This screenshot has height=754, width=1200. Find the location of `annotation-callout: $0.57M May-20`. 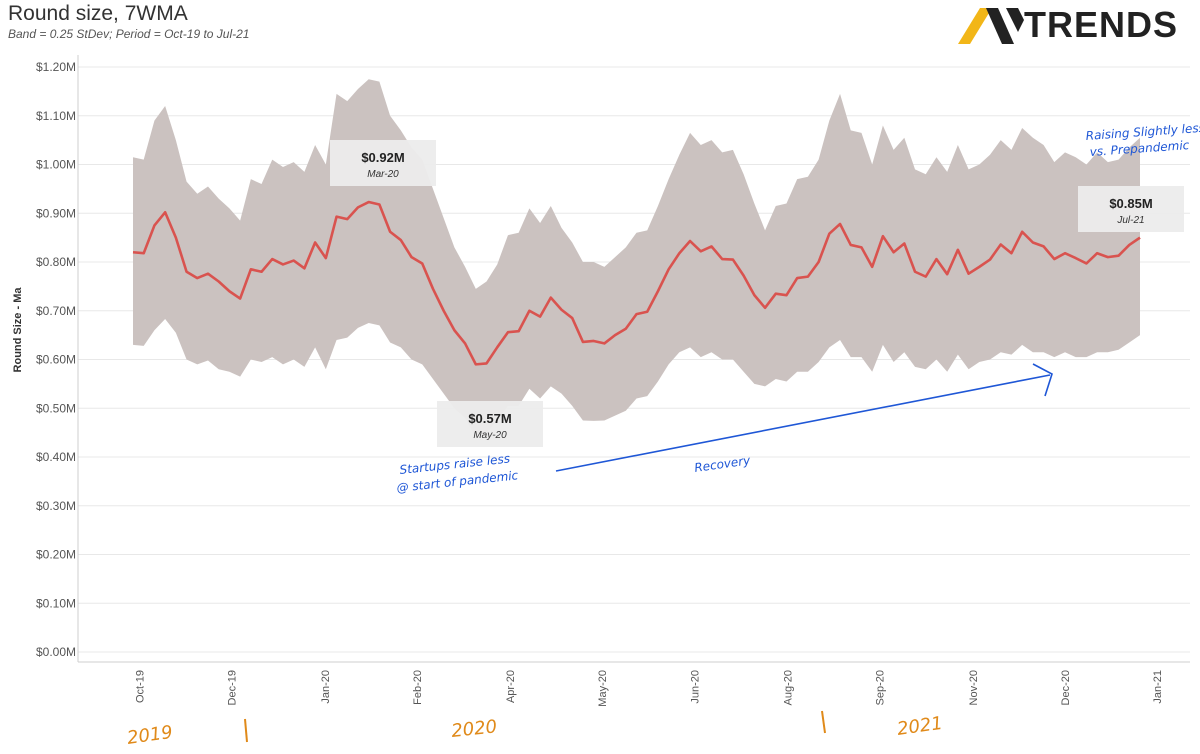

annotation-callout: $0.57M May-20 is located at coordinates (490, 424).